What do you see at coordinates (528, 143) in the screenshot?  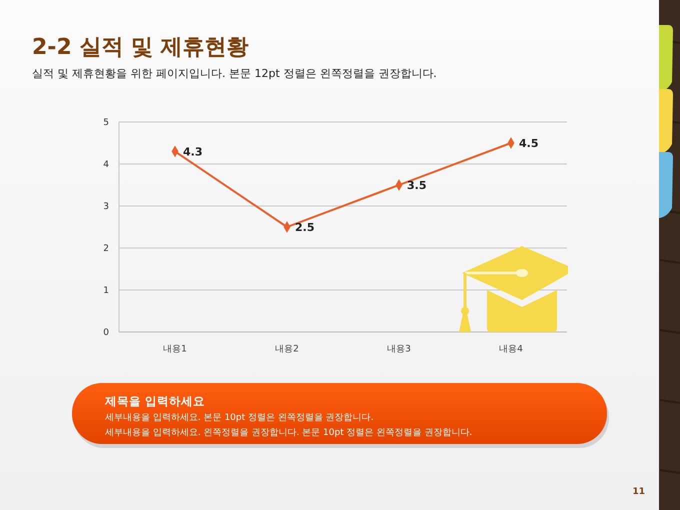 I see `data-label: 4.5` at bounding box center [528, 143].